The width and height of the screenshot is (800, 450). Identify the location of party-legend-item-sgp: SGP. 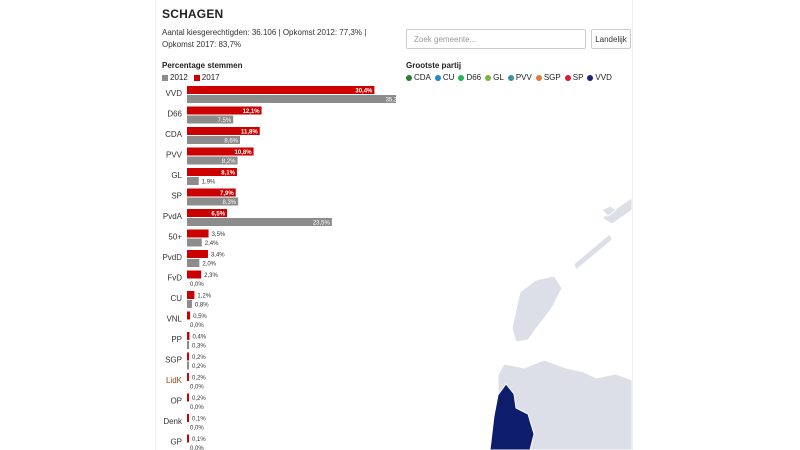
(548, 77).